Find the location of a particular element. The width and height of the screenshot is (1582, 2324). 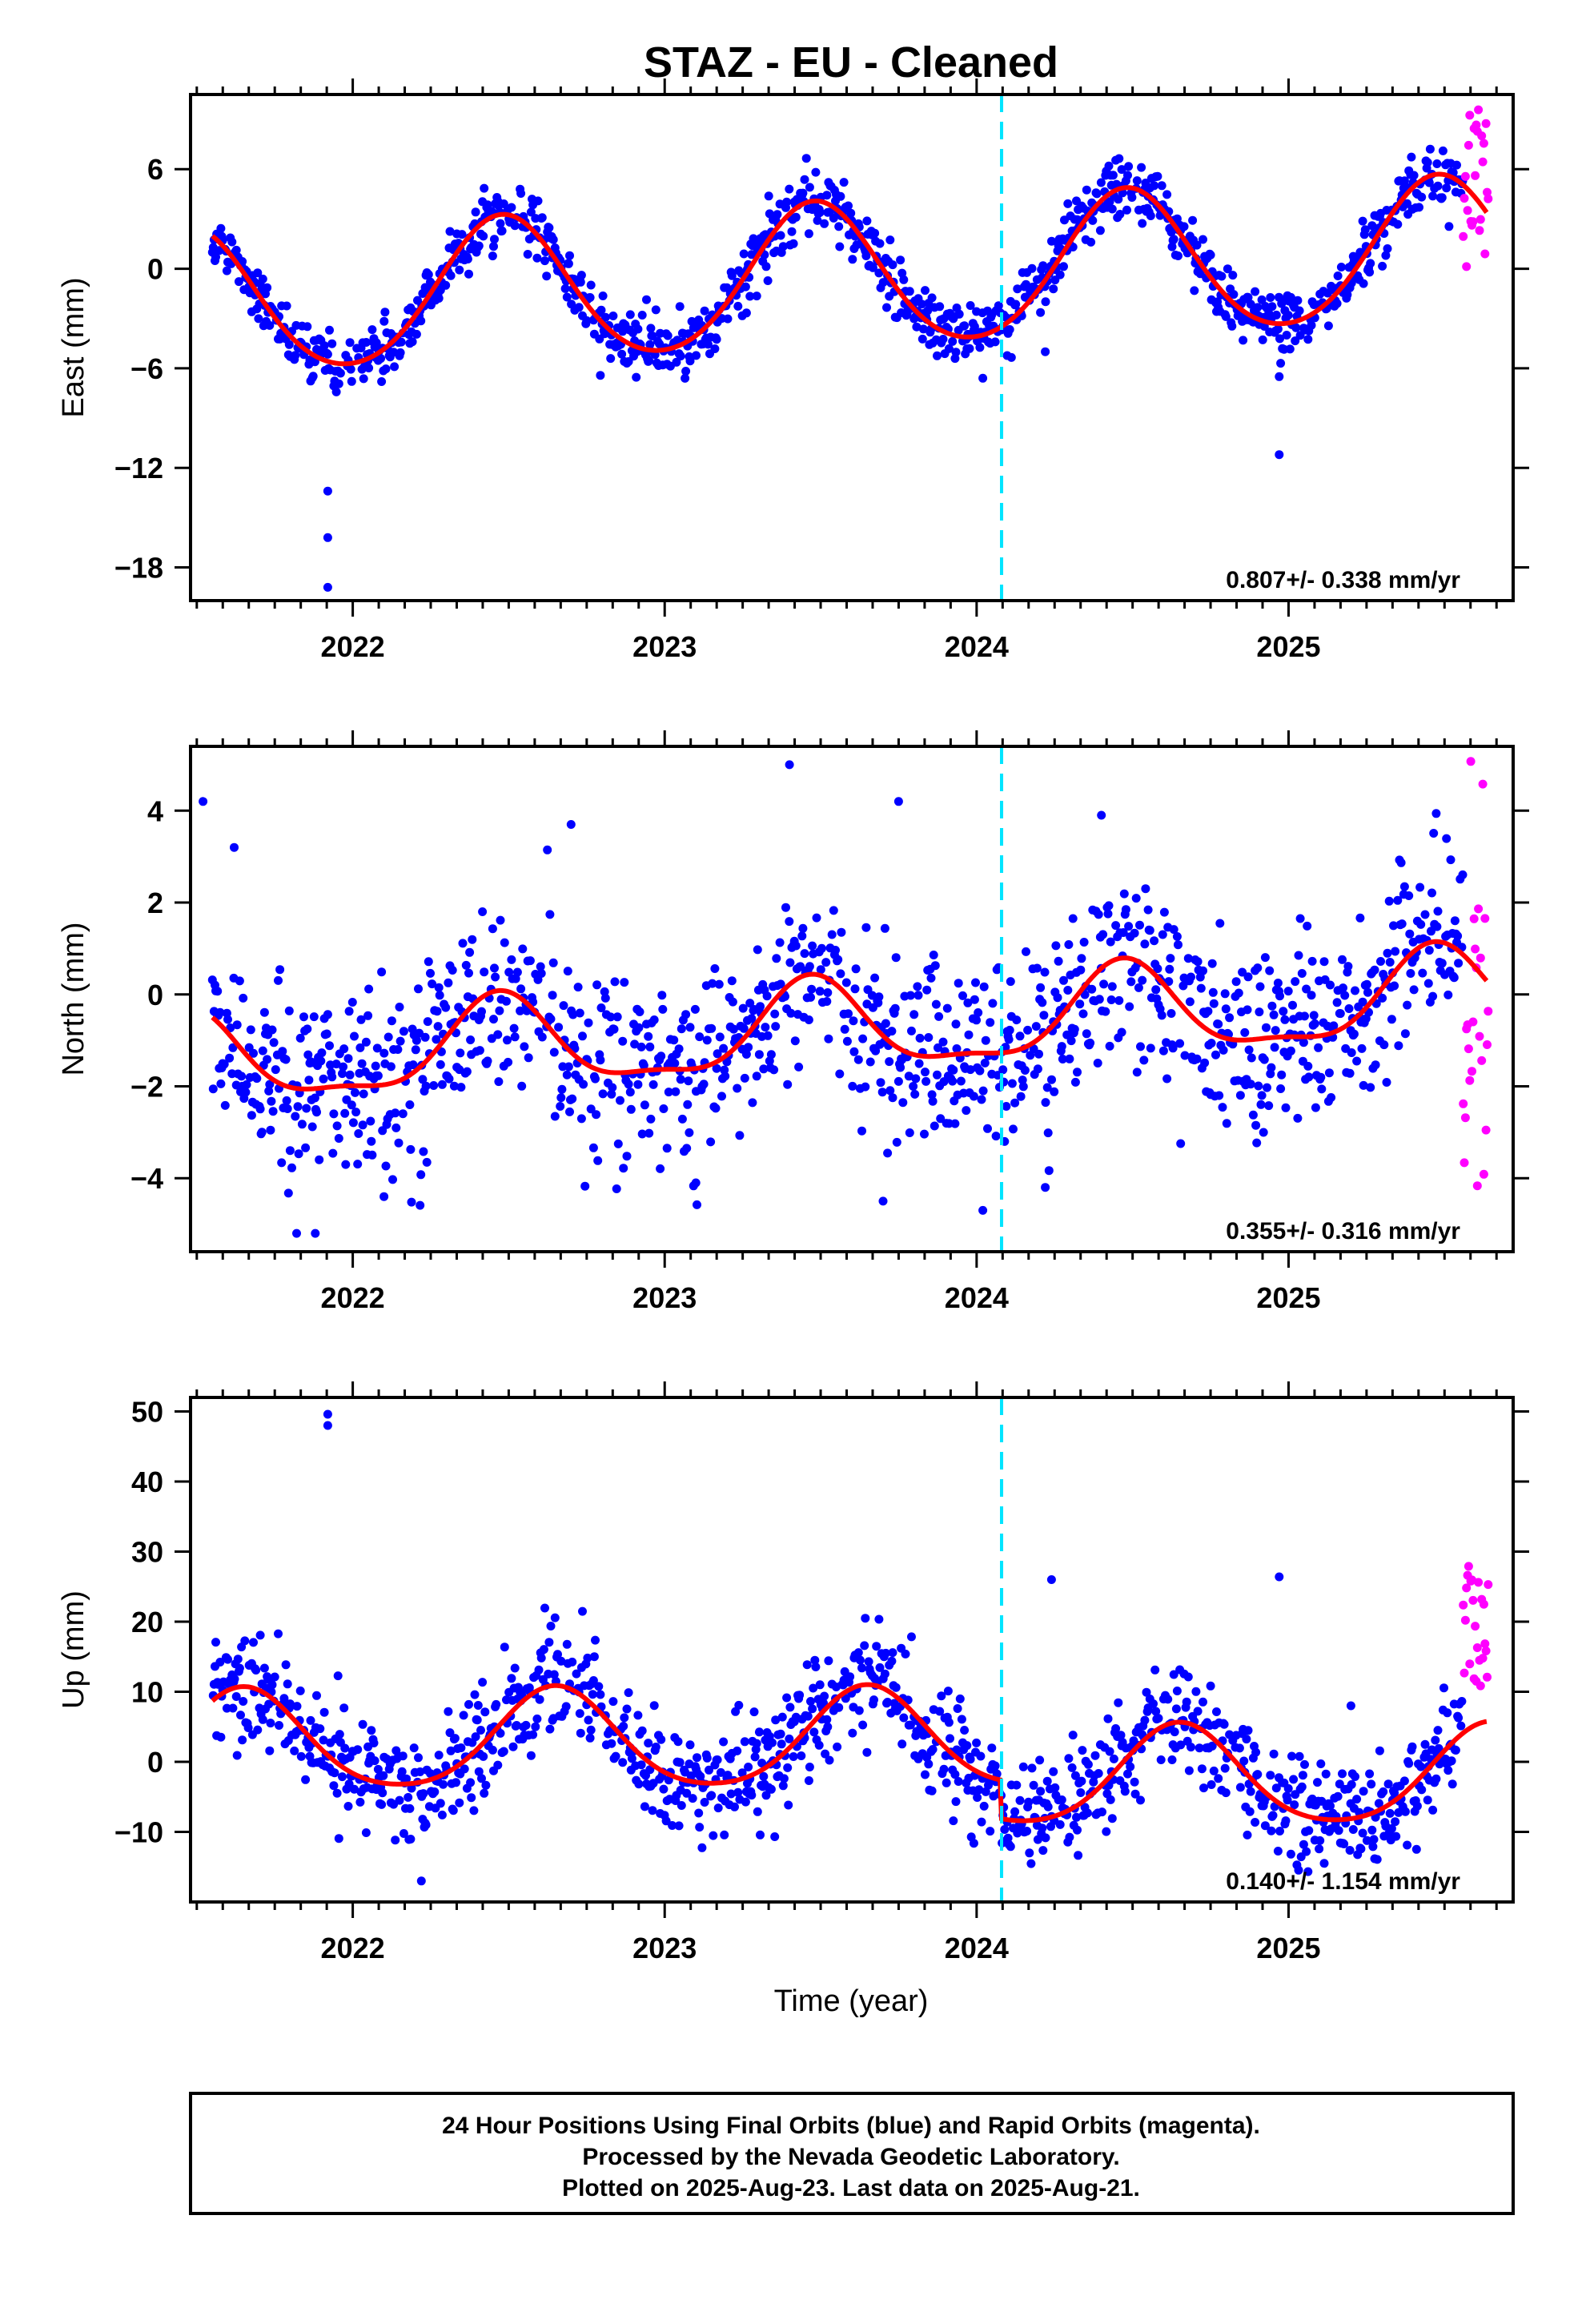

up-x-tick-label: 2025 is located at coordinates (1288, 1948).